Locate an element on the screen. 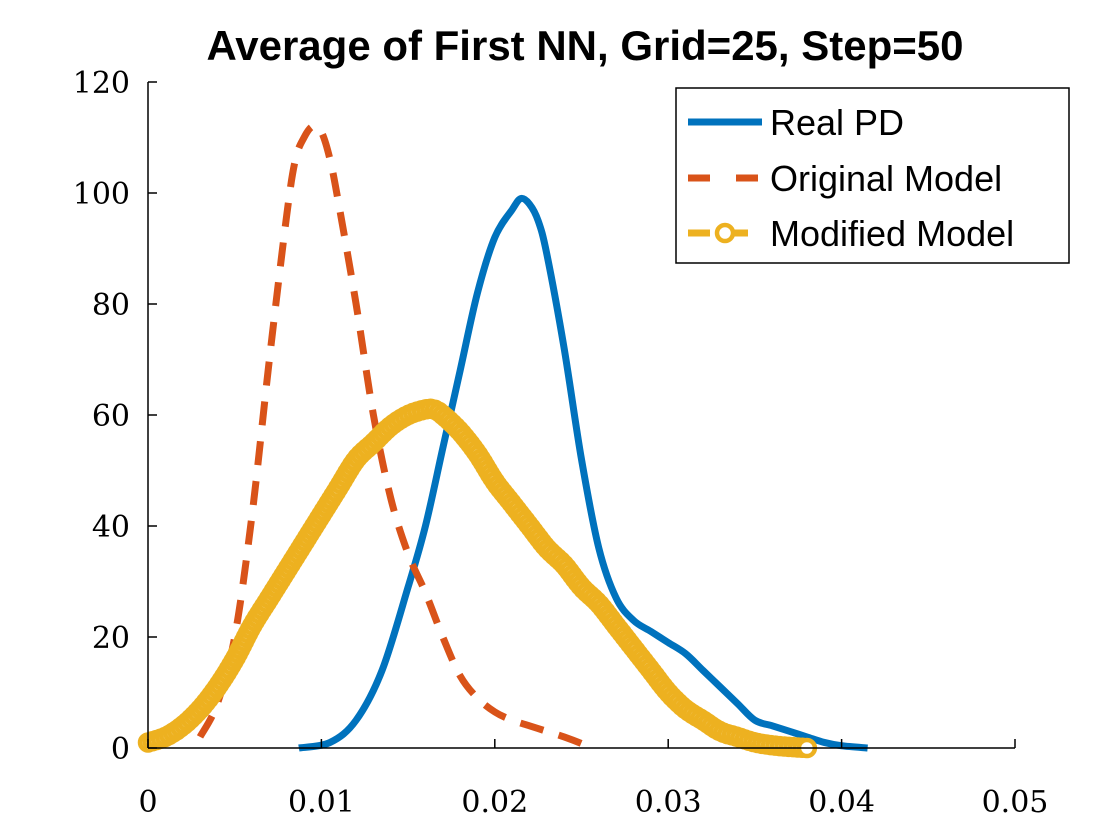 The width and height of the screenshot is (1120, 840). legend-marker is located at coordinates (725, 233).